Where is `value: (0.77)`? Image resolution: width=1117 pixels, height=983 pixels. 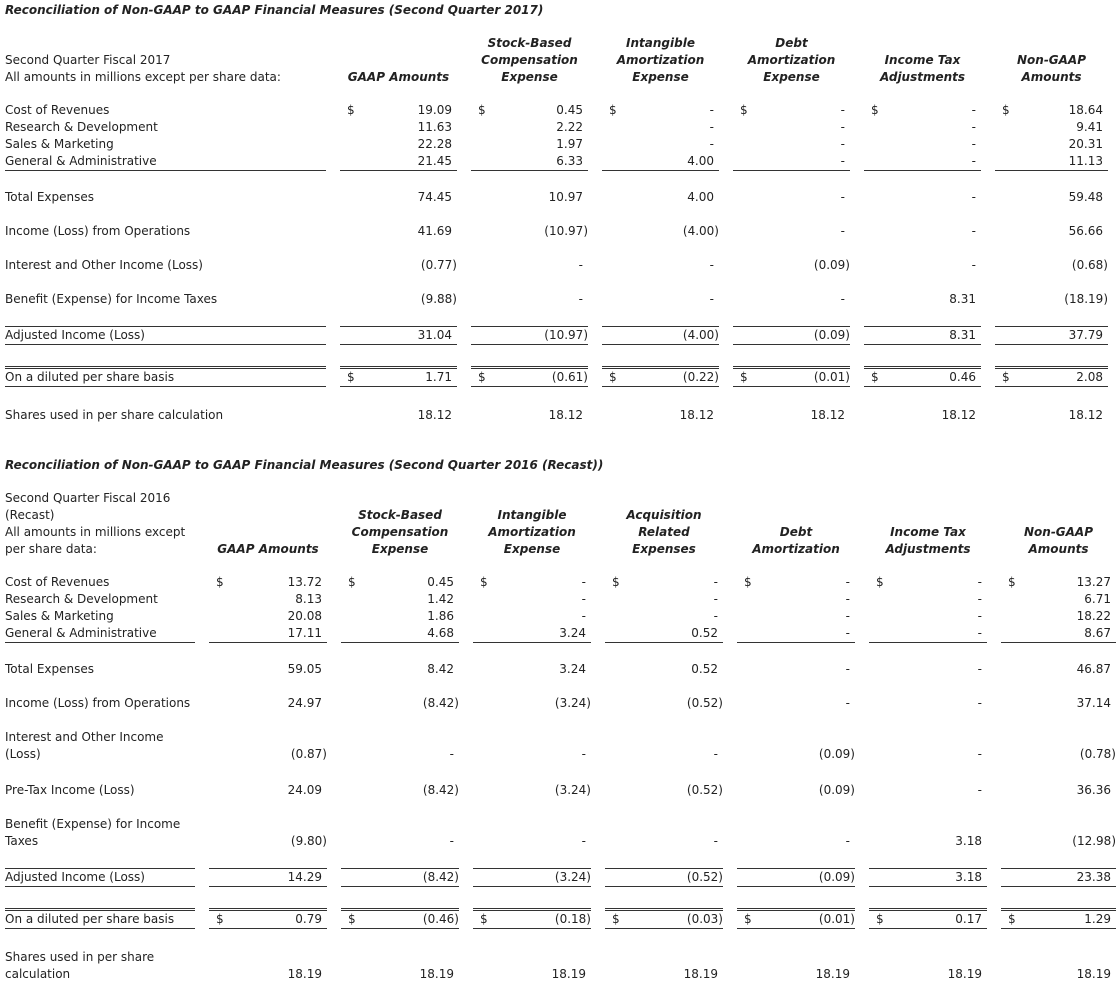
value: (0.77) is located at coordinates (438, 265).